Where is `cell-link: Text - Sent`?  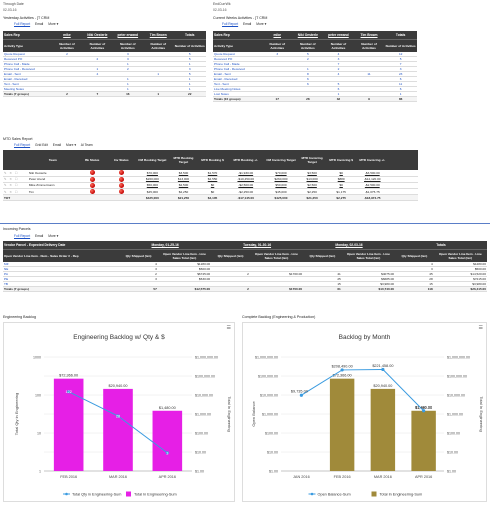
cell-link: Text - Sent is located at coordinates (221, 84).